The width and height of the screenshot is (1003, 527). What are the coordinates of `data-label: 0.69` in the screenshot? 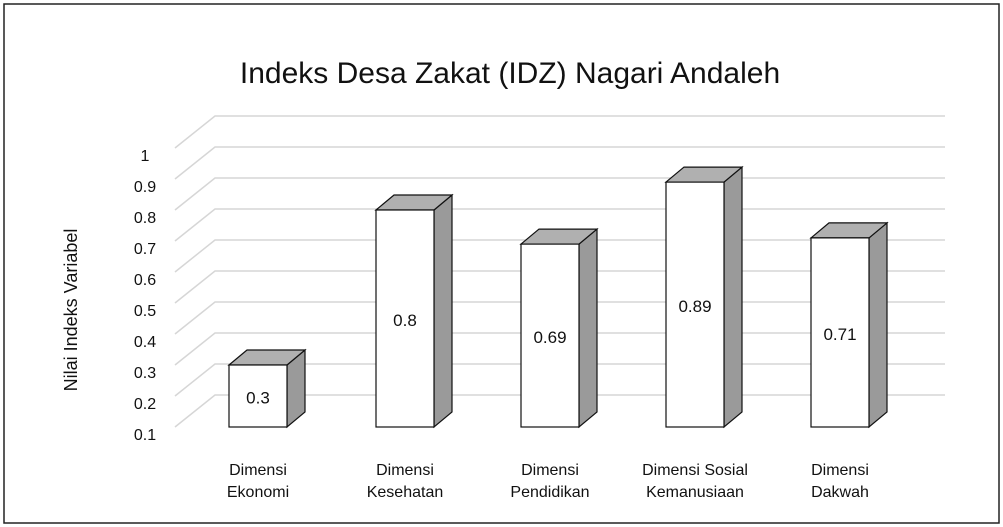 It's located at (549, 337).